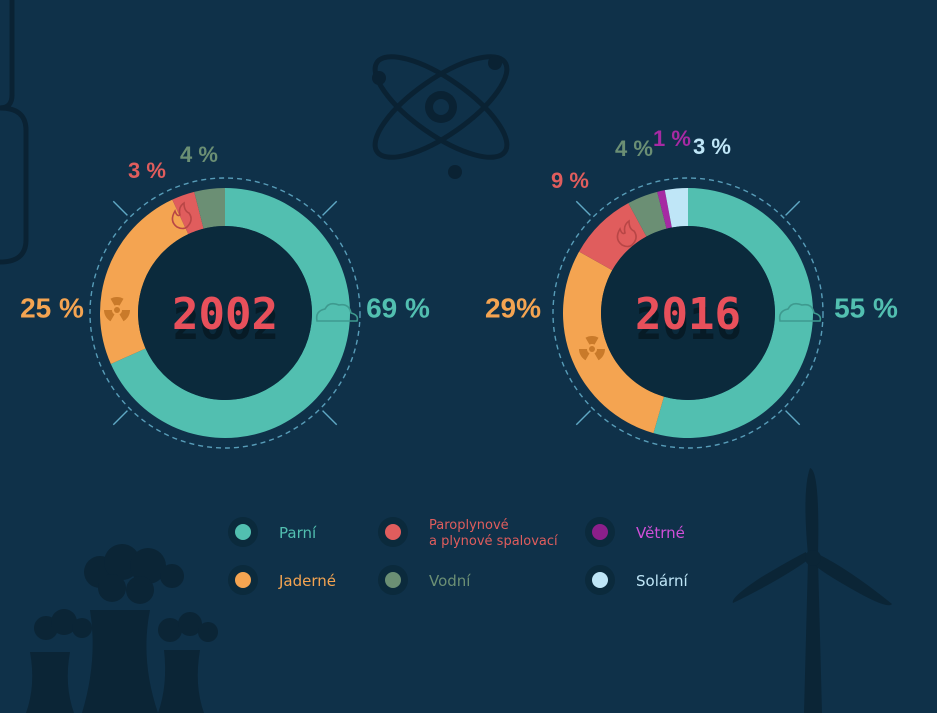  Describe the element at coordinates (272, 532) in the screenshot. I see `legend-item-parni: Parní` at that location.